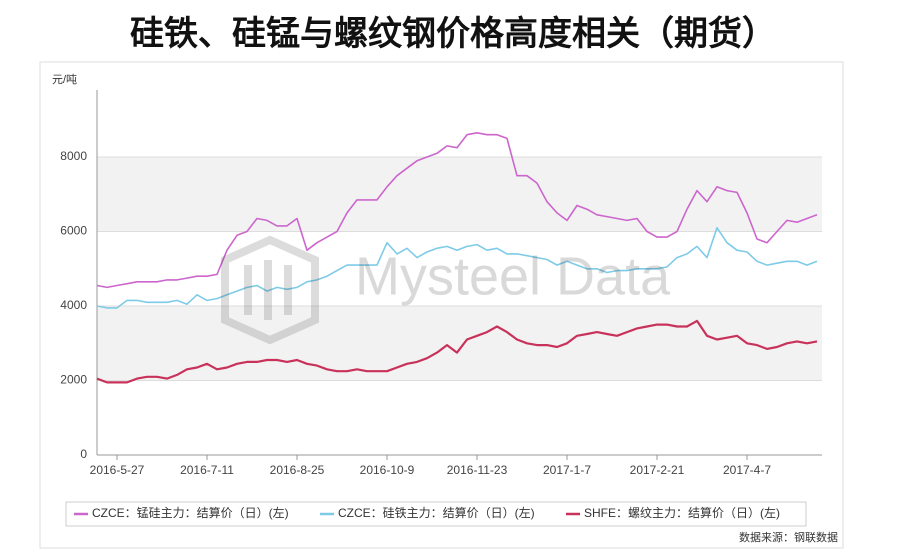 The image size is (907, 556). What do you see at coordinates (270, 290) in the screenshot?
I see `watermark-logo` at bounding box center [270, 290].